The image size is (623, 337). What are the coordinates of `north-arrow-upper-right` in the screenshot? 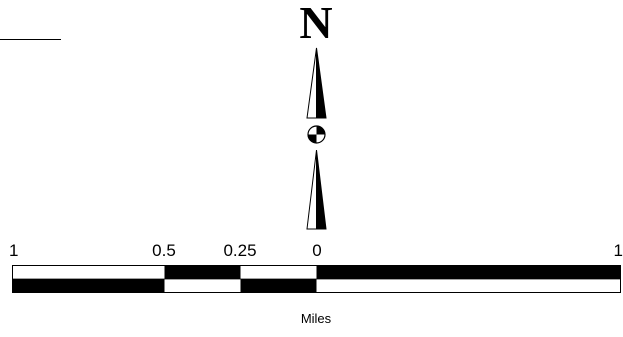 It's located at (321, 83).